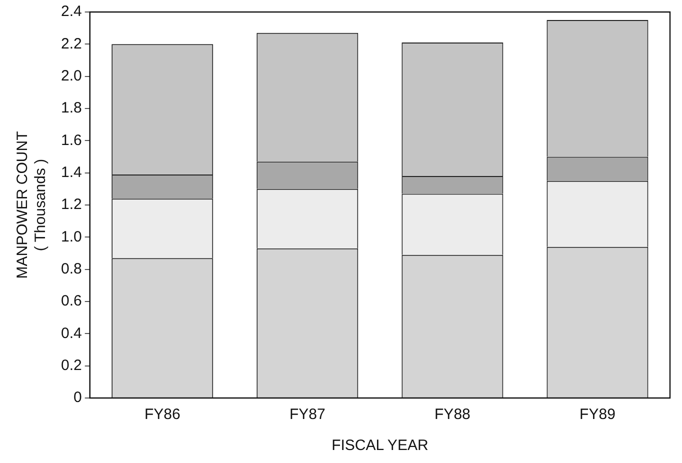 This screenshot has height=463, width=682. What do you see at coordinates (598, 415) in the screenshot?
I see `x-tick-label: FY89` at bounding box center [598, 415].